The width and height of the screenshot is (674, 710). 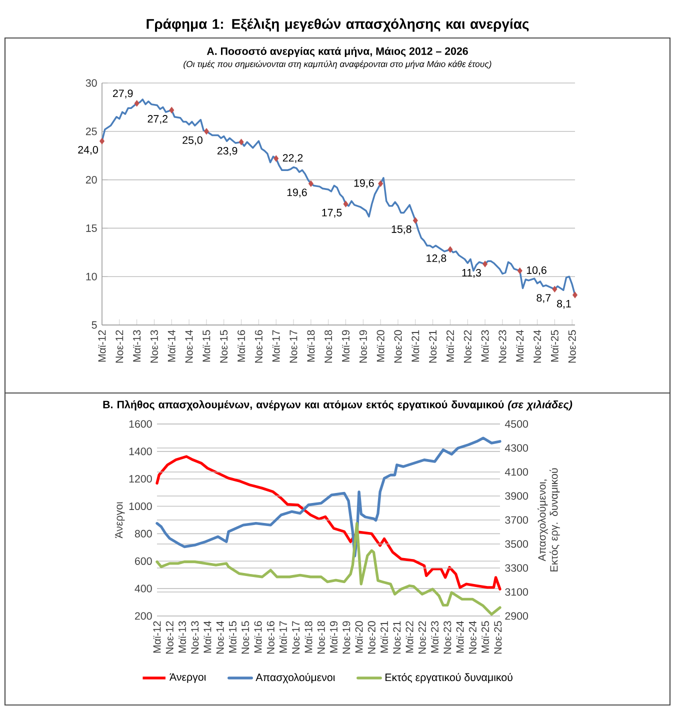 What do you see at coordinates (332, 213) in the screenshot?
I see `data-label: 17,5` at bounding box center [332, 213].